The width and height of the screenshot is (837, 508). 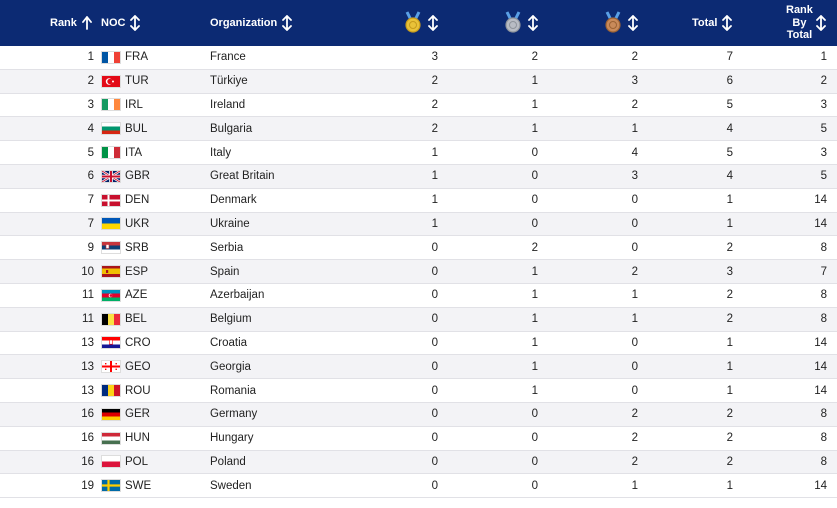 I want to click on noc-code: AZE, so click(x=136, y=295).